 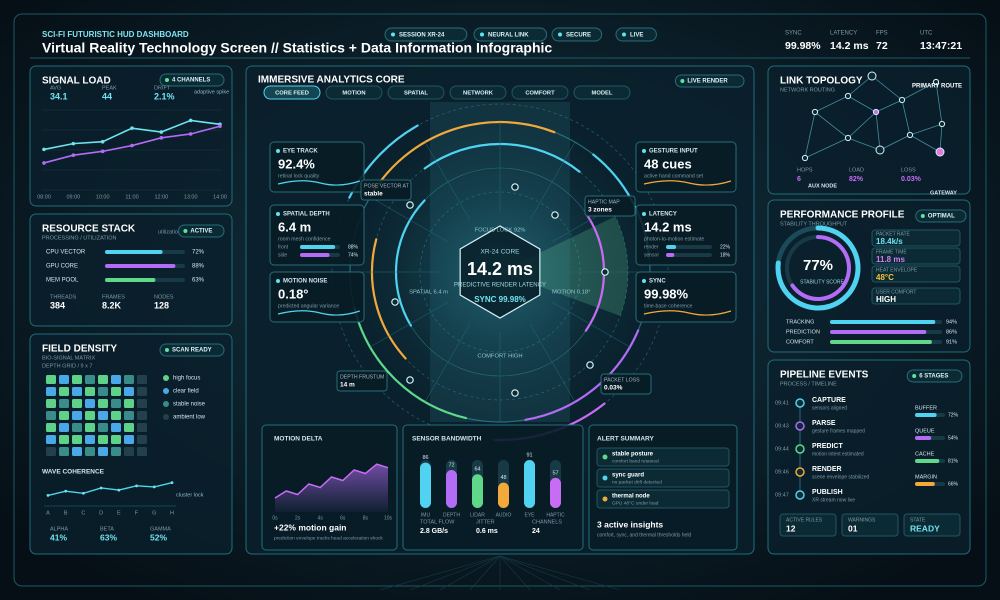 I want to click on stat-value: 384, so click(x=57, y=305).